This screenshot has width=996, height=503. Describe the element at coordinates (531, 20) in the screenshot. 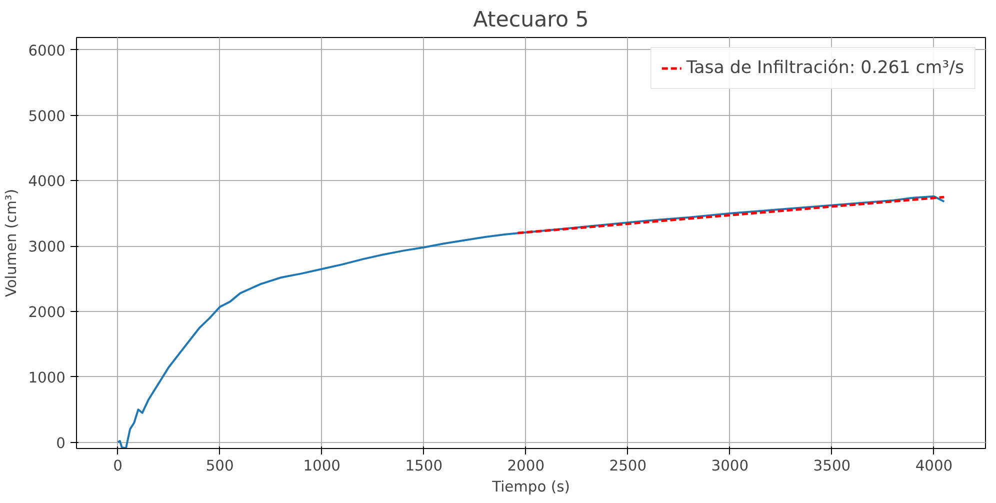

I see `chart-title: Atecuaro 5` at that location.